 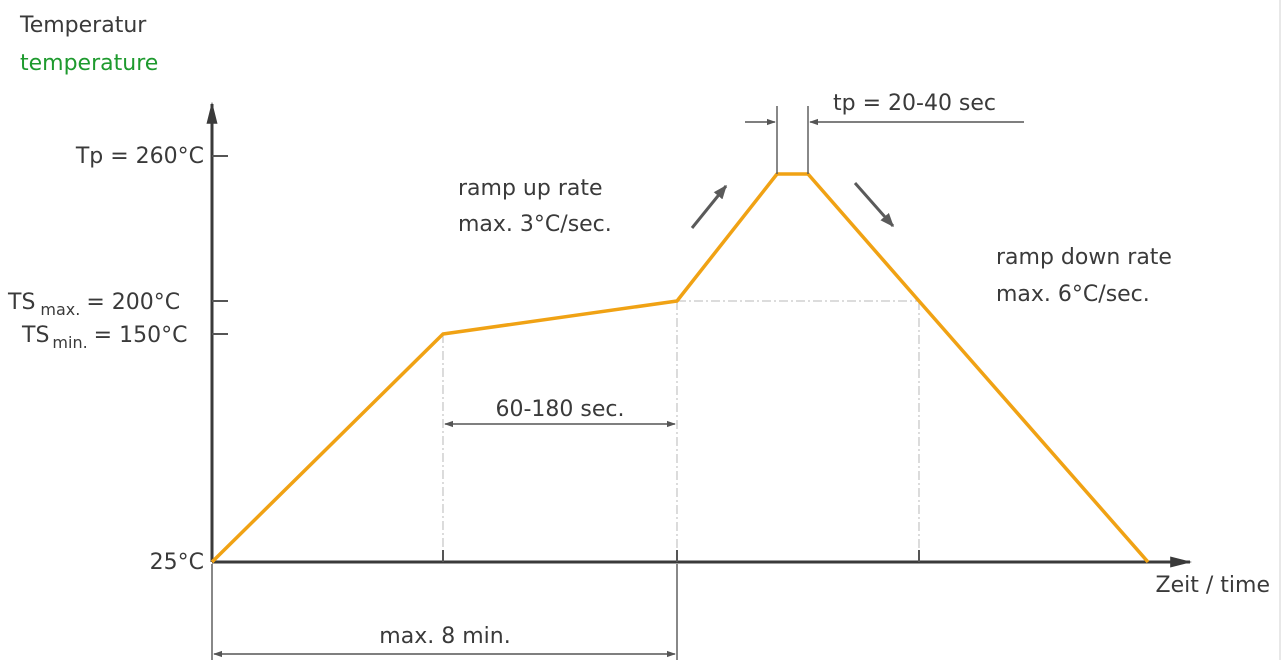 I want to click on guide-lines, so click(x=681, y=430).